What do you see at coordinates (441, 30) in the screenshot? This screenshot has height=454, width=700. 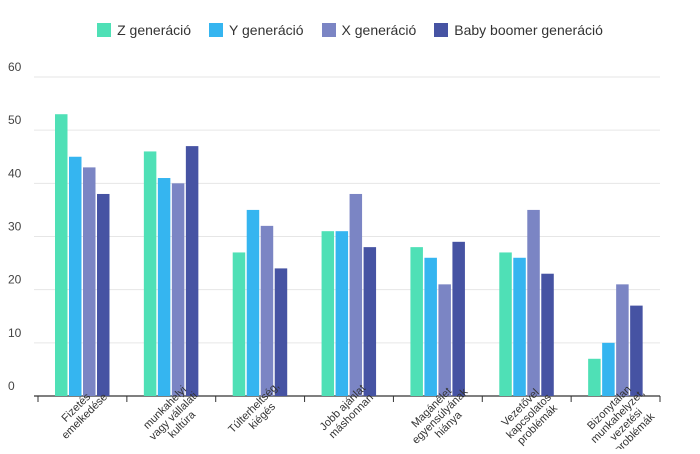 I see `legend-swatch-boomer` at bounding box center [441, 30].